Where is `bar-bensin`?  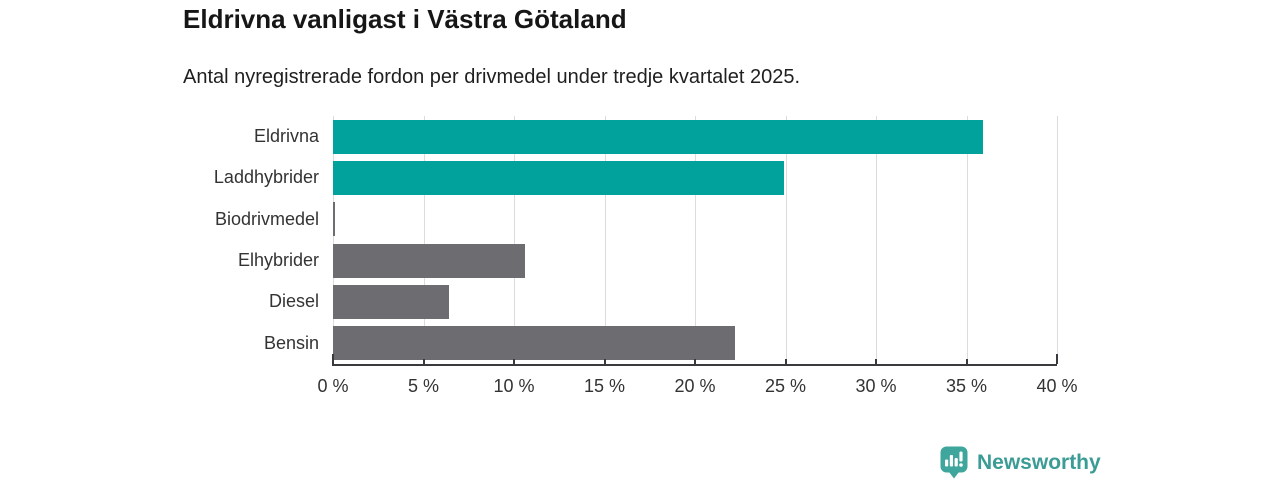
bar-bensin is located at coordinates (534, 343).